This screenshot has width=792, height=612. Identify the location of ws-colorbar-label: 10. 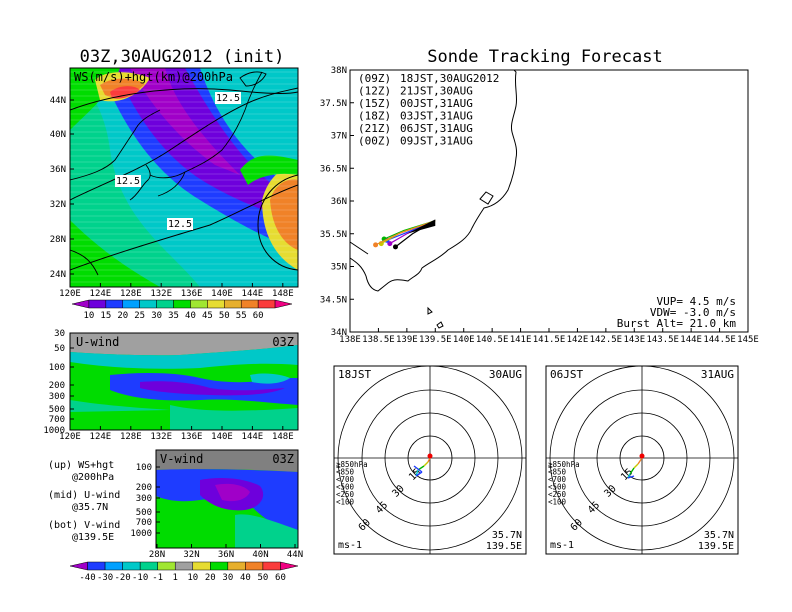
(89, 316).